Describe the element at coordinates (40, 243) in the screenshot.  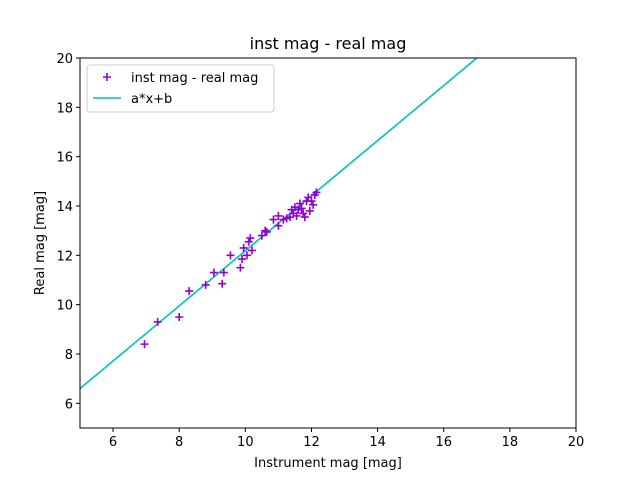
I see `y-axis-label: Real mag [mag]` at that location.